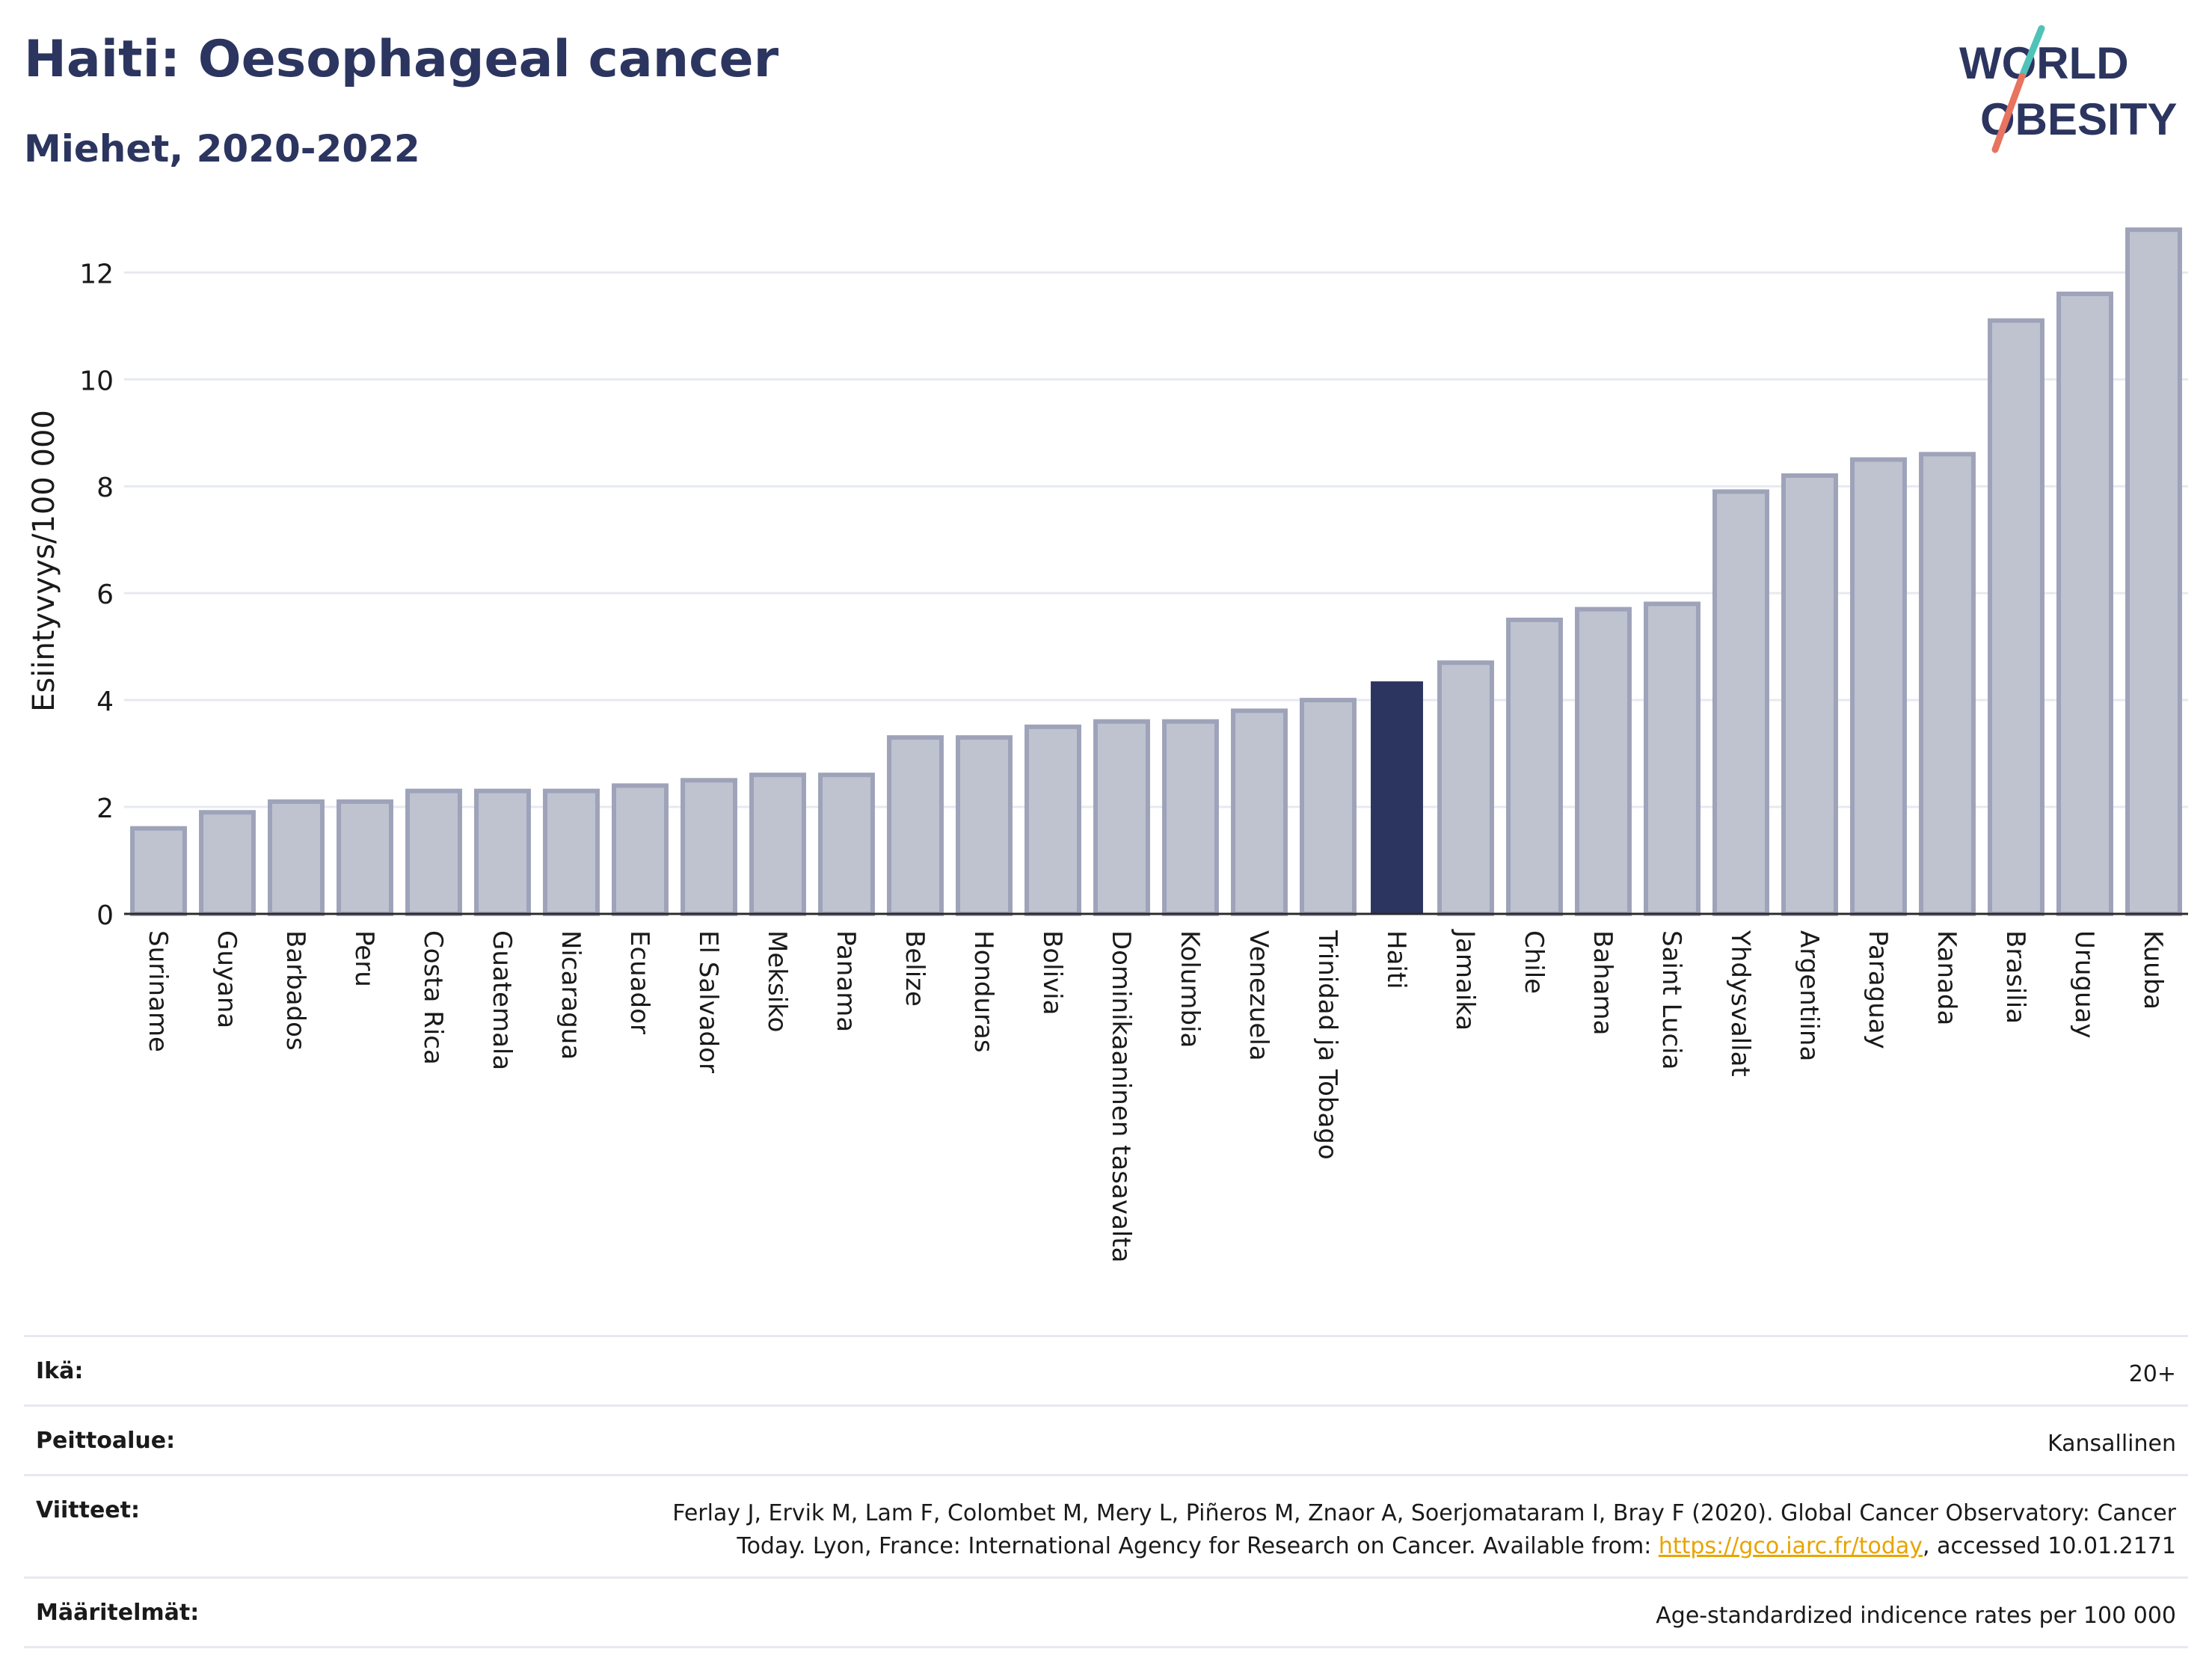  What do you see at coordinates (571, 995) in the screenshot?
I see `x-tick-label: Nicaragua` at bounding box center [571, 995].